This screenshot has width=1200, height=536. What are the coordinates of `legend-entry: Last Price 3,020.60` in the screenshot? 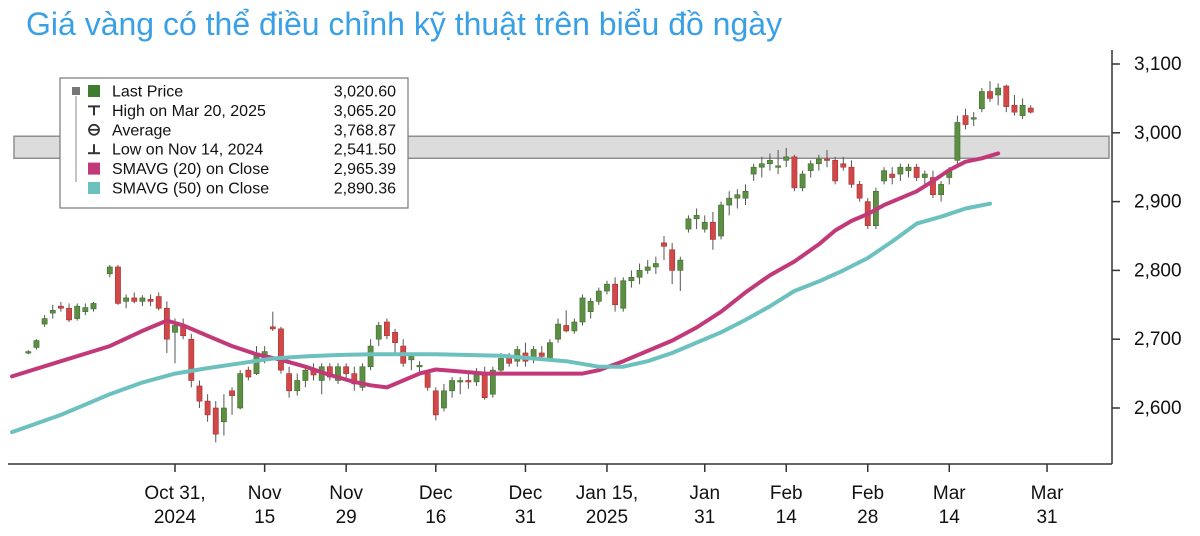 It's located at (242, 92).